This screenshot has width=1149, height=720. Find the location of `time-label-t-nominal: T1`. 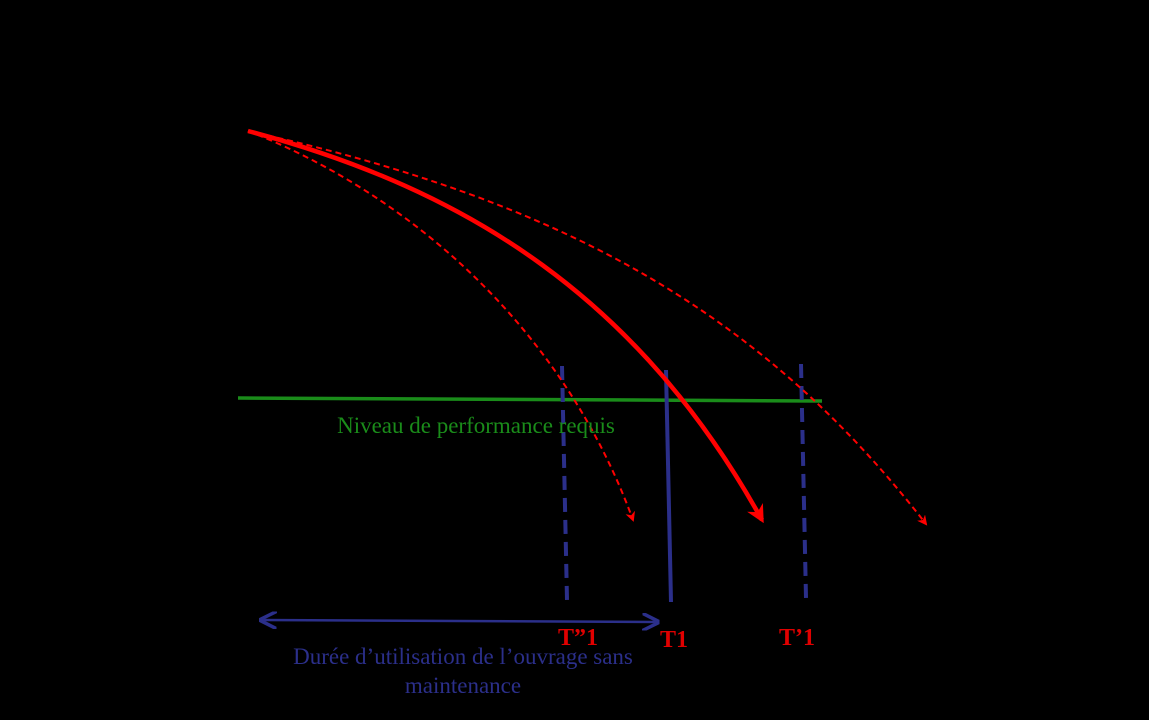

time-label-t-nominal: T1 is located at coordinates (674, 640).